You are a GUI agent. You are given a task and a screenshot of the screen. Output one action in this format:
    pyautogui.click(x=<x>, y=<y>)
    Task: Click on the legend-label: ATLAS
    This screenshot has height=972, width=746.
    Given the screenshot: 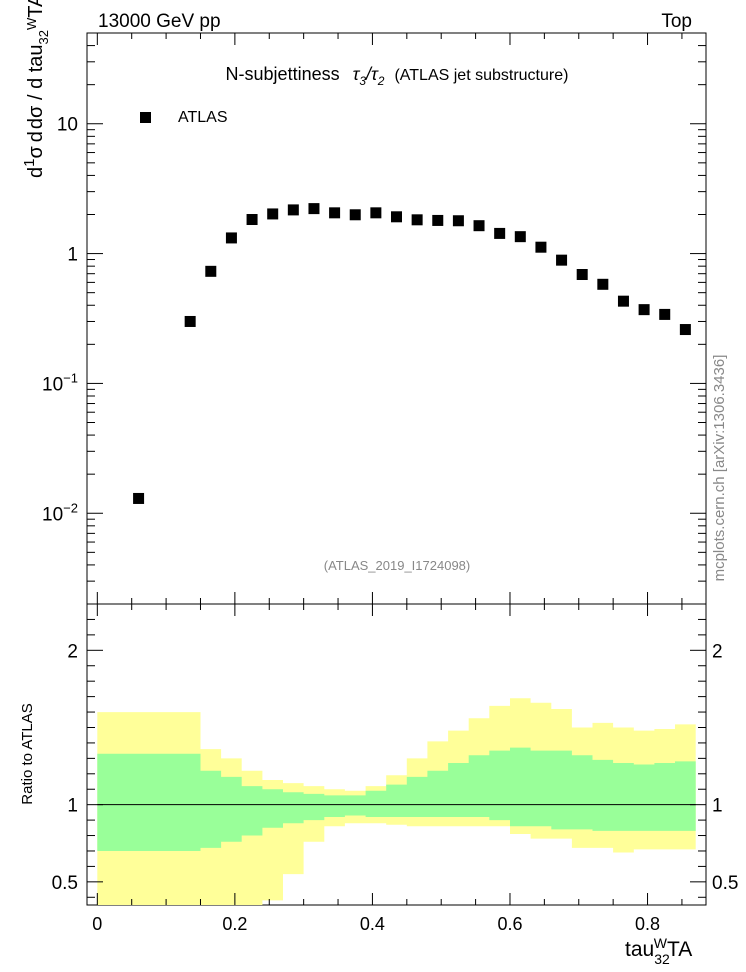 What is the action you would take?
    pyautogui.click(x=203, y=117)
    